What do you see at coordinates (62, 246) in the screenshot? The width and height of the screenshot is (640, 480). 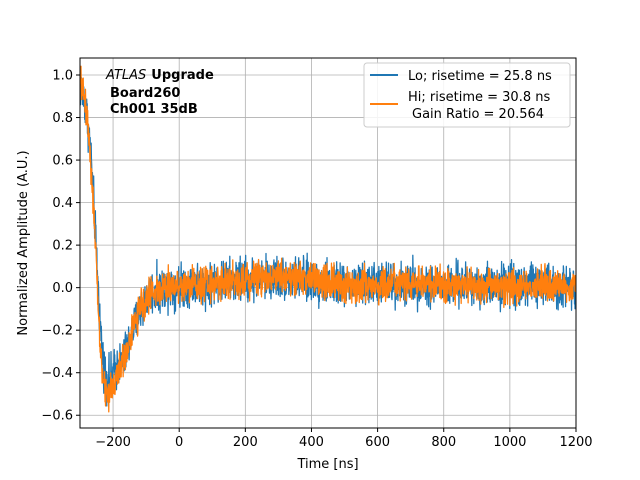 I see `y-tick-label: 0.2` at bounding box center [62, 246].